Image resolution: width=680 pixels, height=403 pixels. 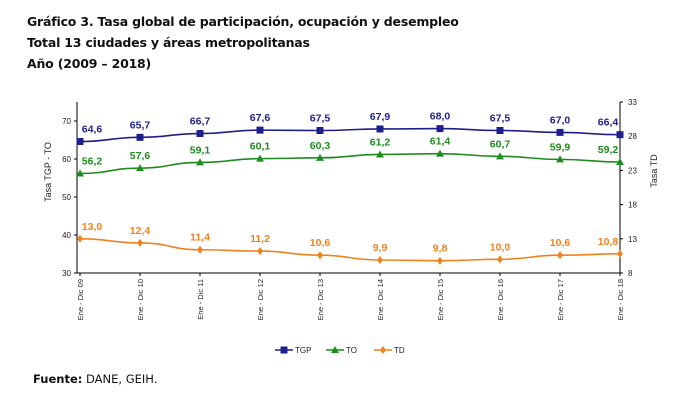 What do you see at coordinates (320, 119) in the screenshot?
I see `data-label: 67,5` at bounding box center [320, 119].